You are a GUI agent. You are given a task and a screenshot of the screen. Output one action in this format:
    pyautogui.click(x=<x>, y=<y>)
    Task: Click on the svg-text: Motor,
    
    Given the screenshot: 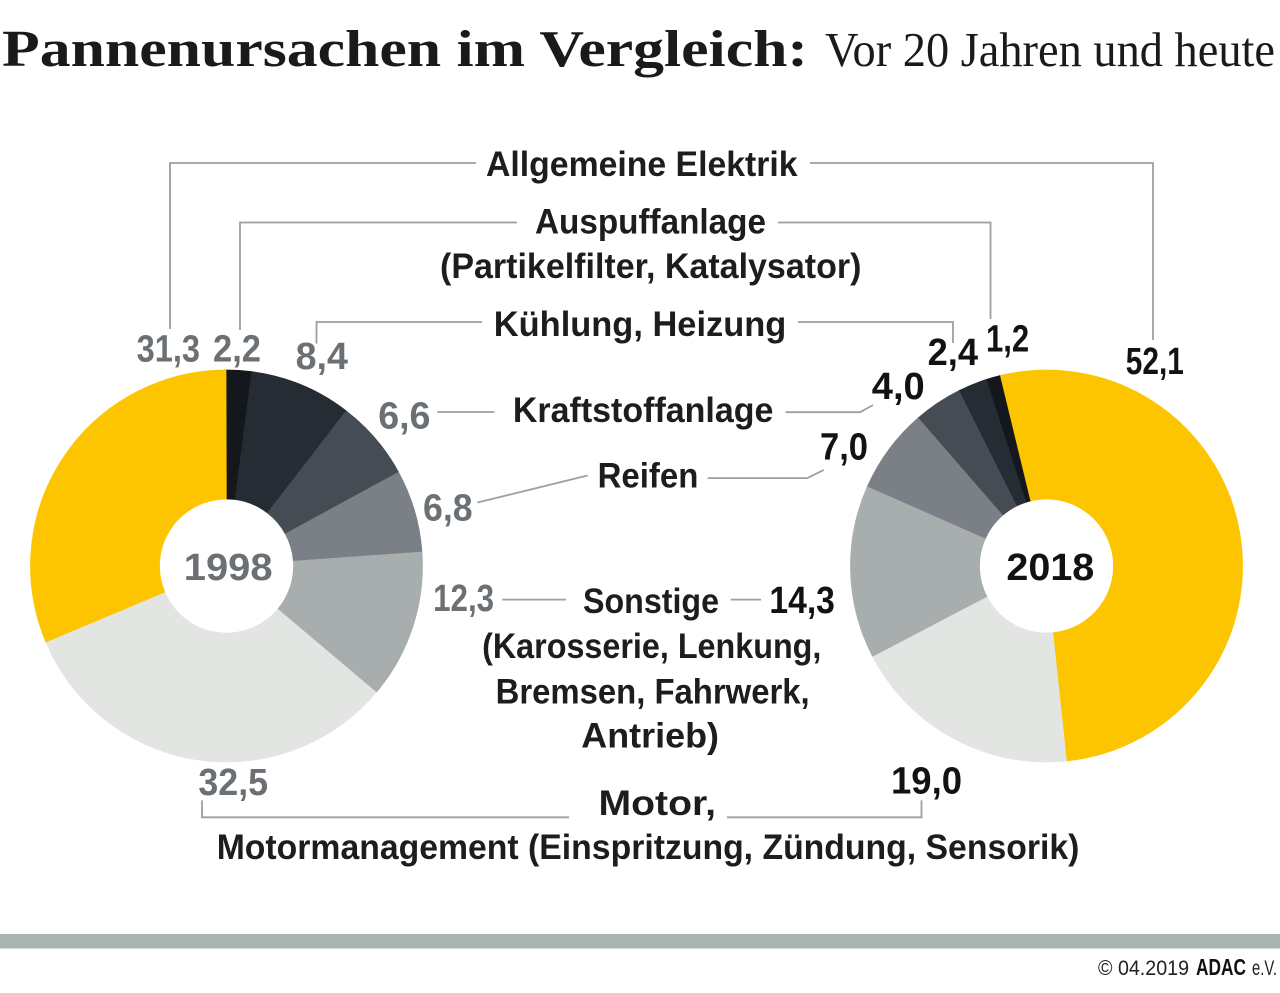 What is the action you would take?
    pyautogui.click(x=658, y=803)
    